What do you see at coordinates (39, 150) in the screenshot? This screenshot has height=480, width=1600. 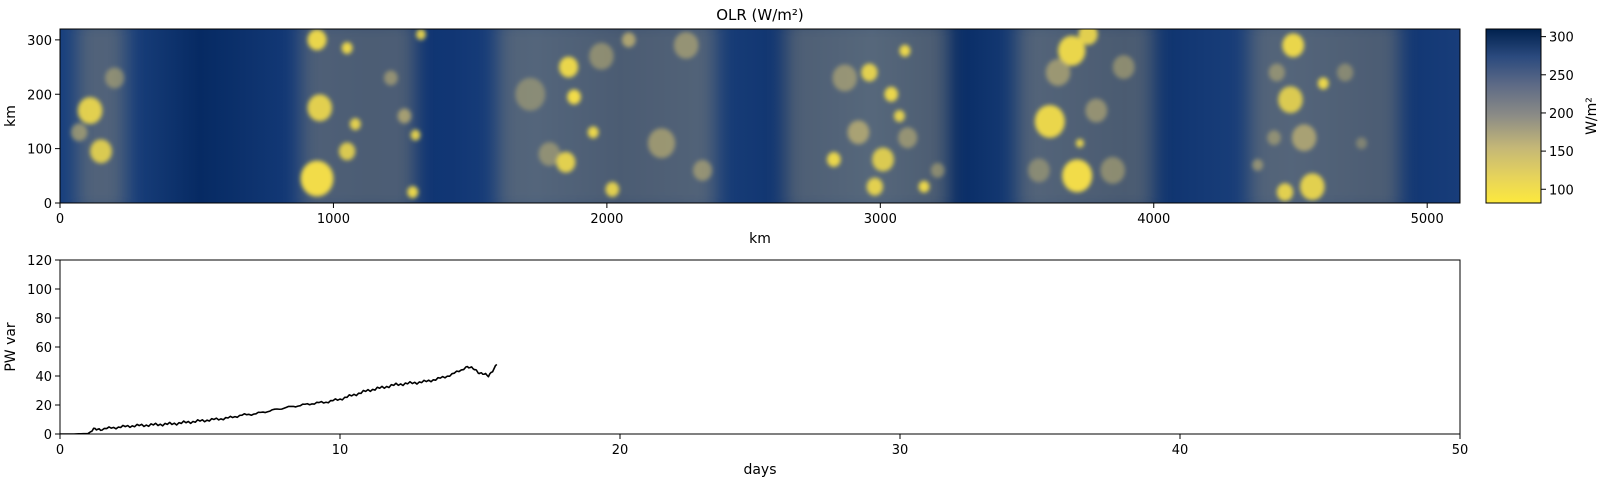 I see `heatmap-y-tick-label: 100` at bounding box center [39, 150].